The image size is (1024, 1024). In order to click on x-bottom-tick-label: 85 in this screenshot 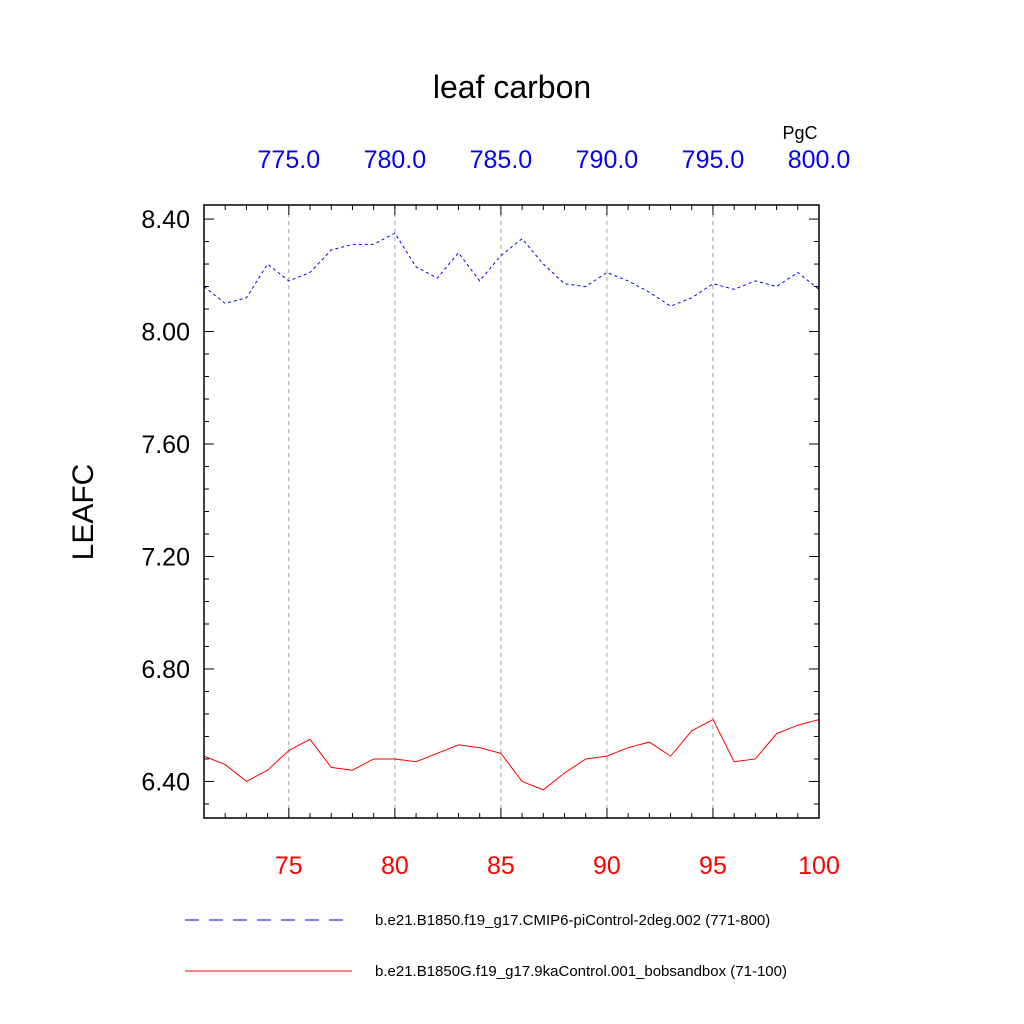, I will do `click(501, 866)`.